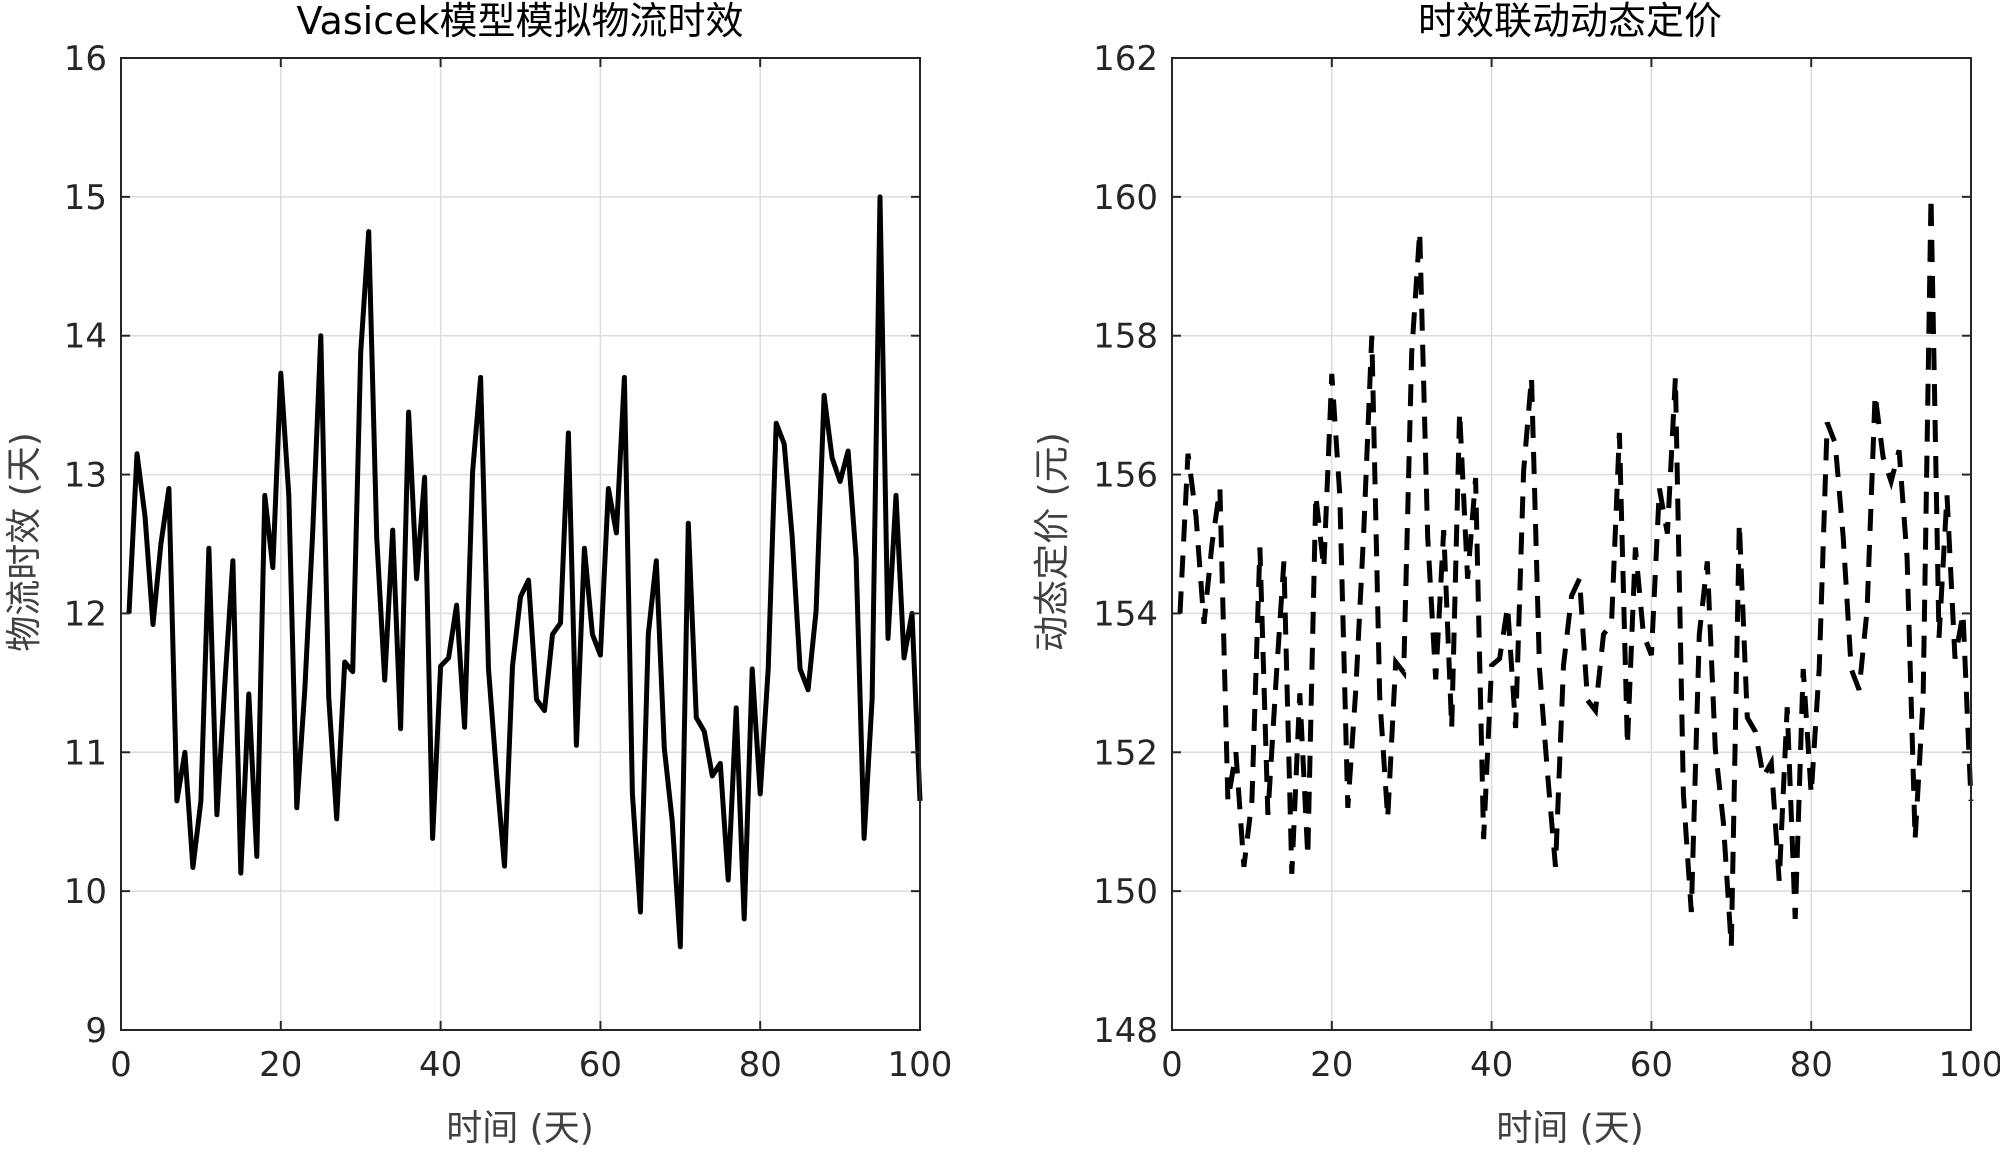  I want to click on y-tick-label: 12, so click(85, 614).